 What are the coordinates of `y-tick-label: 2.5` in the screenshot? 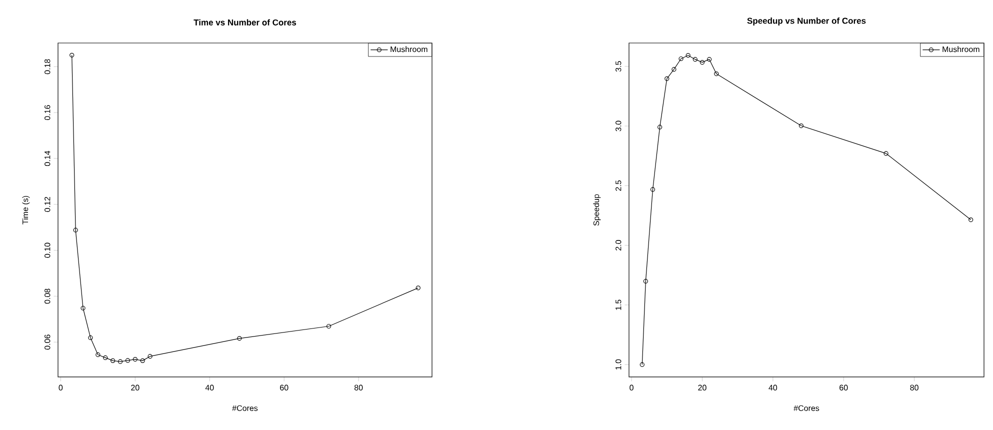 It's located at (619, 185).